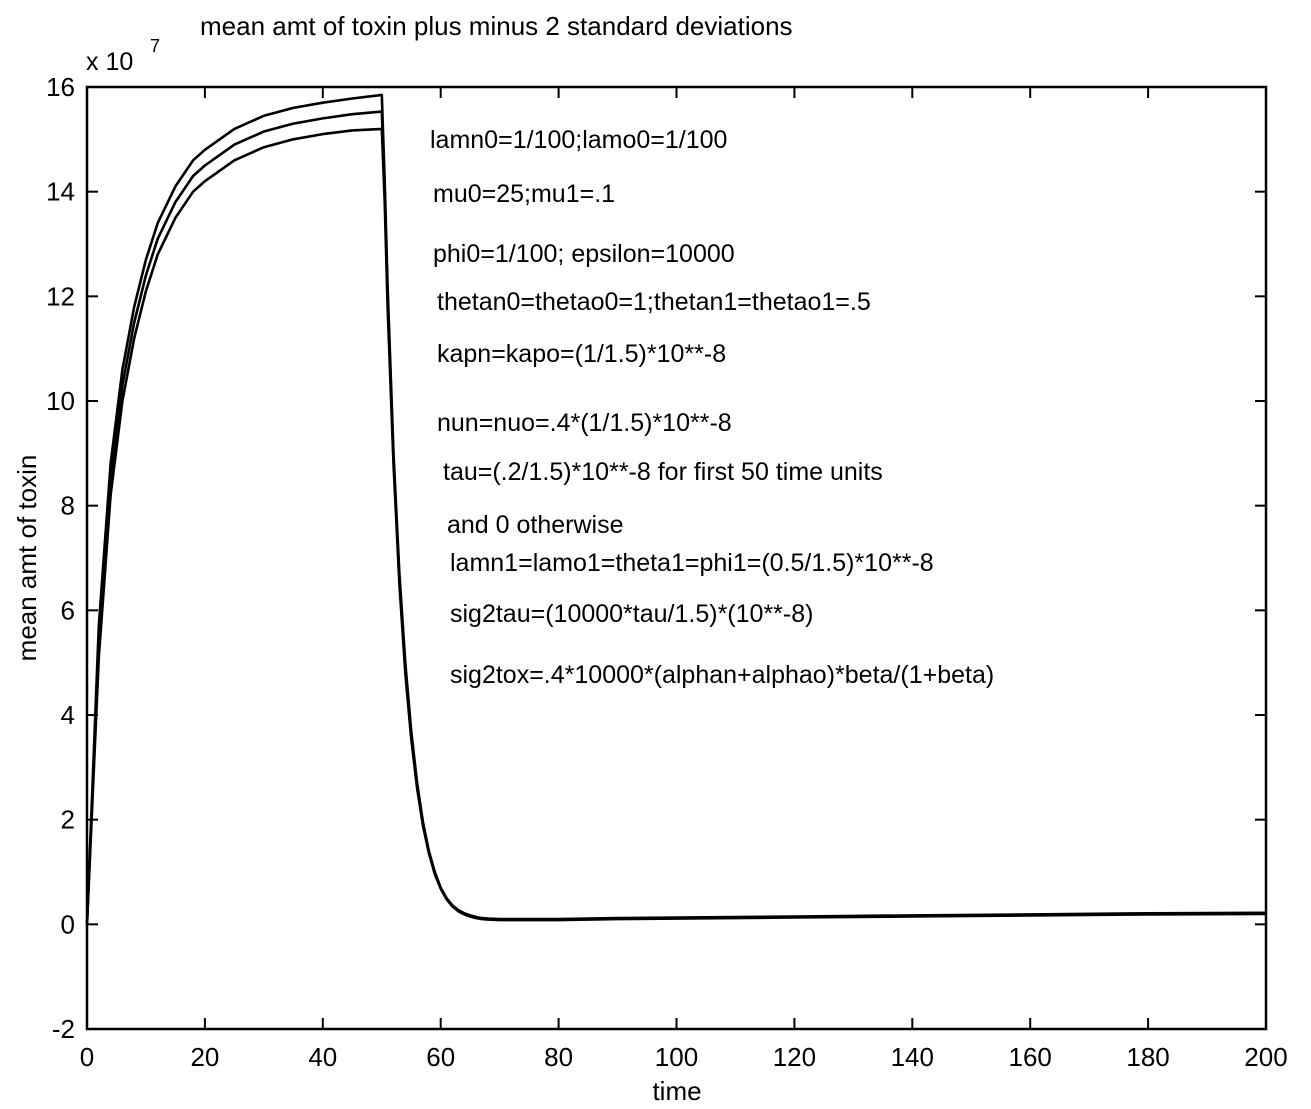 Image resolution: width=1311 pixels, height=1109 pixels. Describe the element at coordinates (68, 820) in the screenshot. I see `y-tick-label: 2` at that location.